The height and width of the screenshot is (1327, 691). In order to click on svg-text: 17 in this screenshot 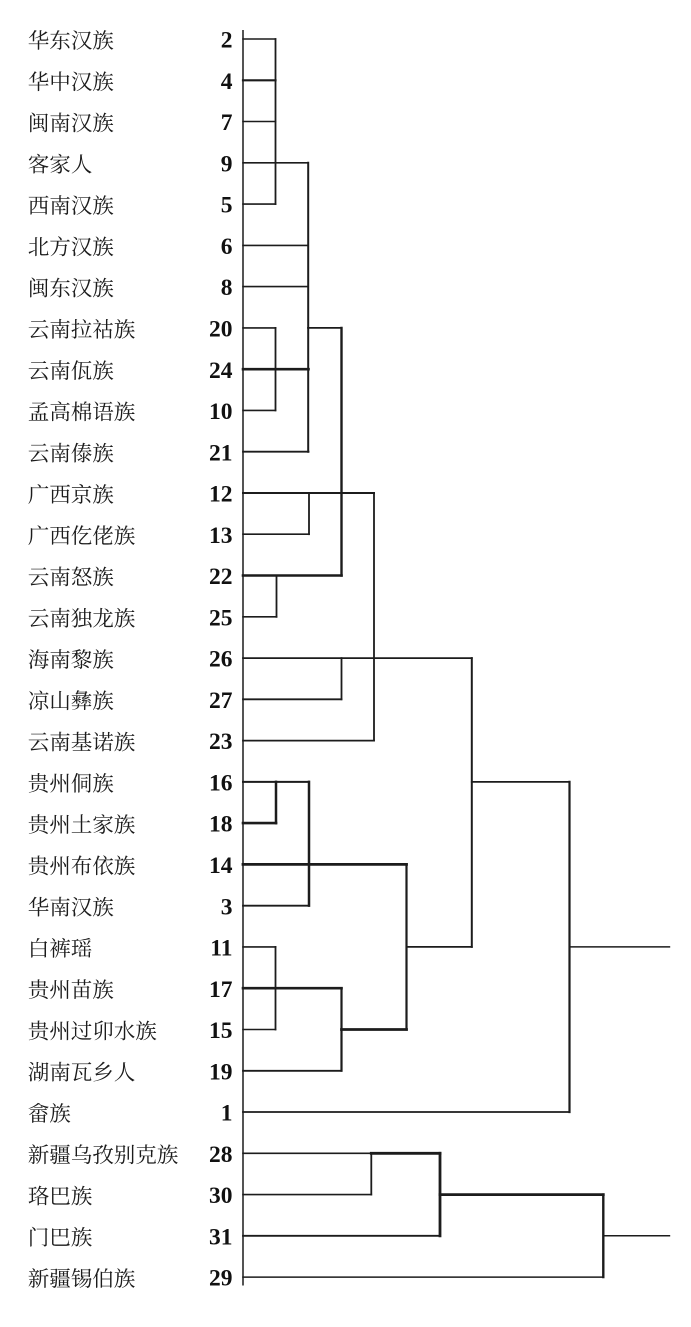, I will do `click(221, 990)`.